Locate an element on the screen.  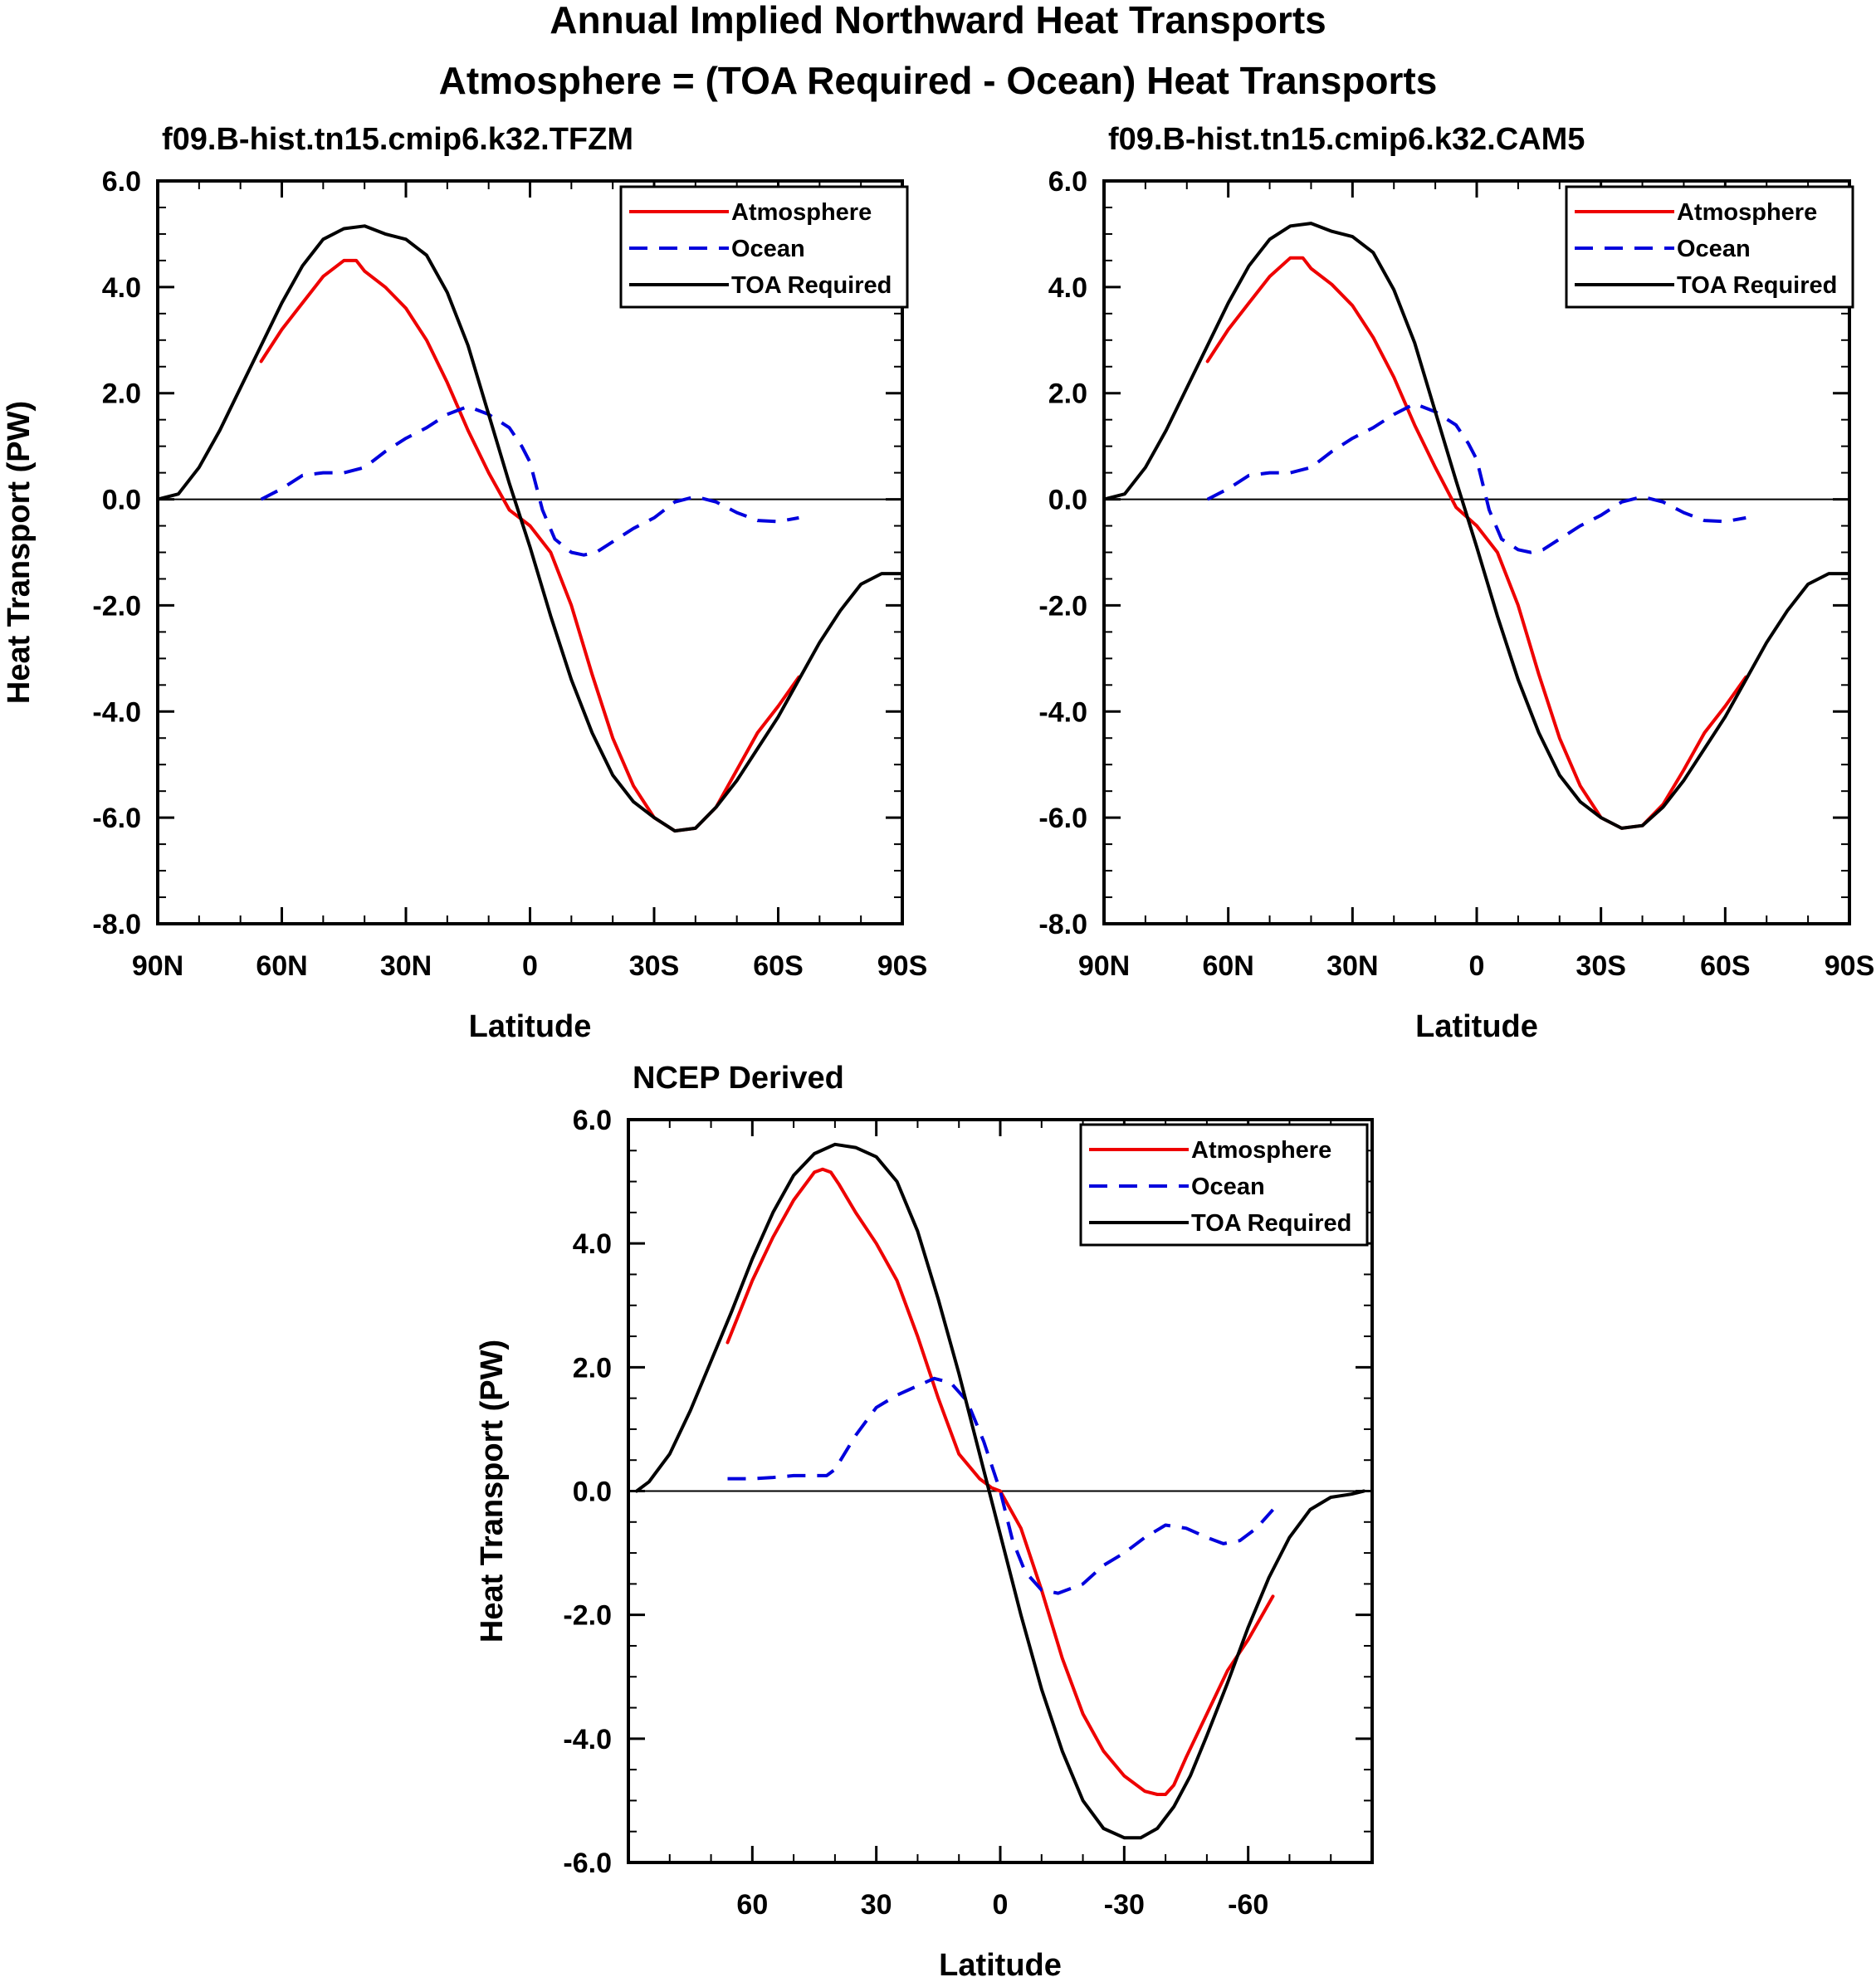
chart-subtitle: f09.B-hist.tn15.cmip6.k32.TFZM is located at coordinates (398, 139).